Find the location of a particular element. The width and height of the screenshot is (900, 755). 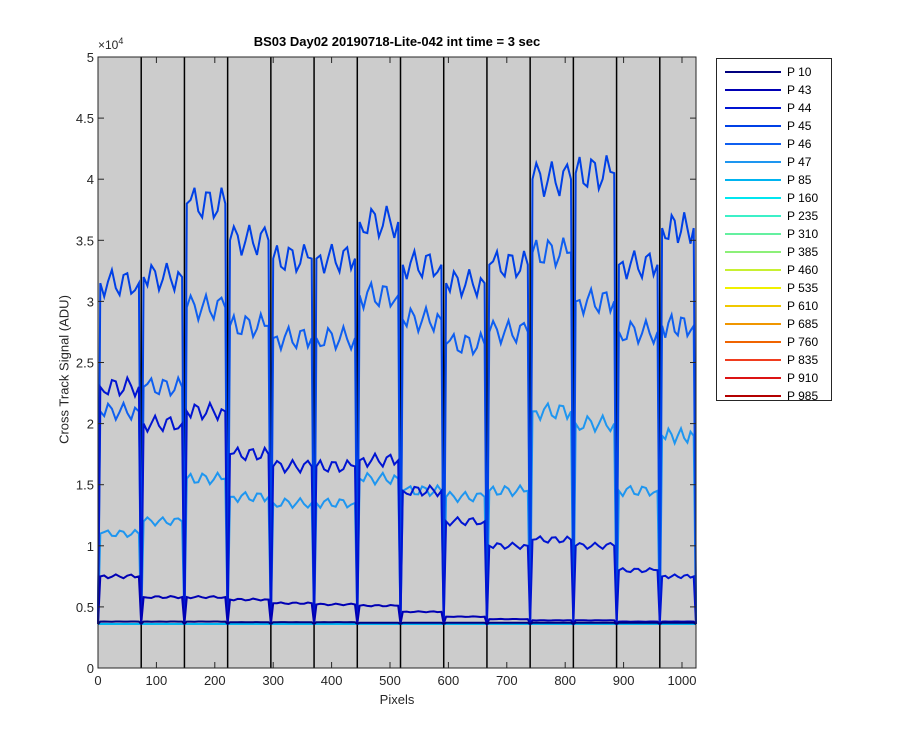

x-tick-label: 300 is located at coordinates (273, 680).